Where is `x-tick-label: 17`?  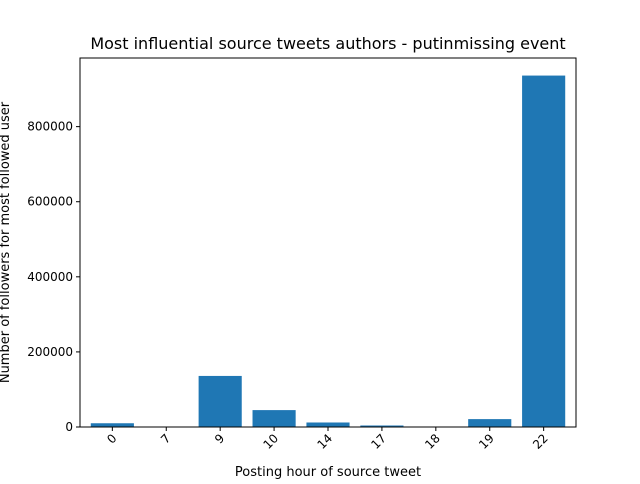 x-tick-label: 17 is located at coordinates (378, 441).